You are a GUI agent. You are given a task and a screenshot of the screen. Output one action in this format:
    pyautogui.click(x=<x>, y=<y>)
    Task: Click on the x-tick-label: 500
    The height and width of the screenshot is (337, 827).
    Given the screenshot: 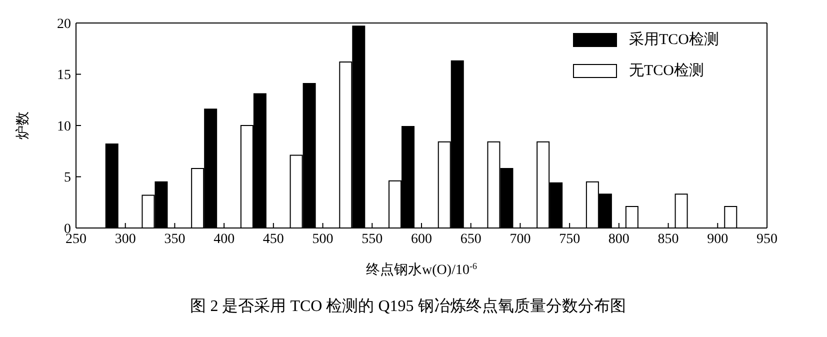 What is the action you would take?
    pyautogui.click(x=323, y=239)
    